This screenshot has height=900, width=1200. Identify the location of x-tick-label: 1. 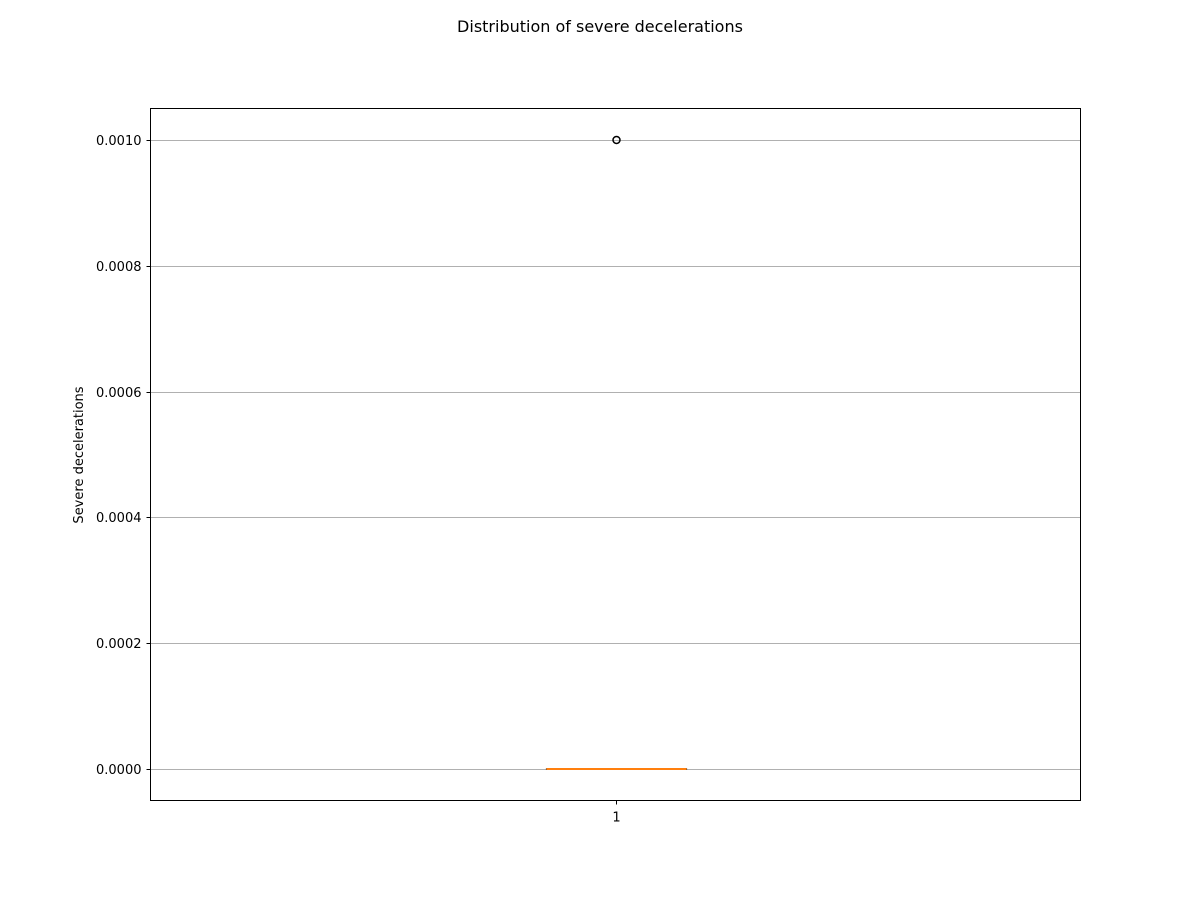
(616, 818).